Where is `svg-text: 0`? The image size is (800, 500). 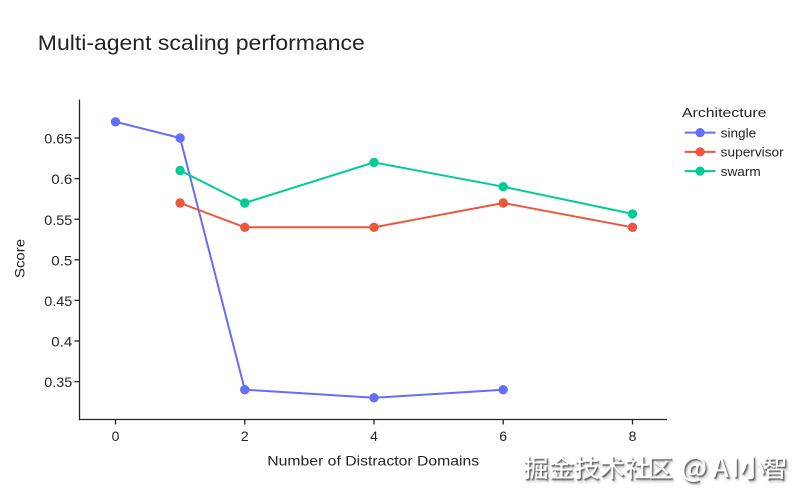 svg-text: 0 is located at coordinates (116, 436).